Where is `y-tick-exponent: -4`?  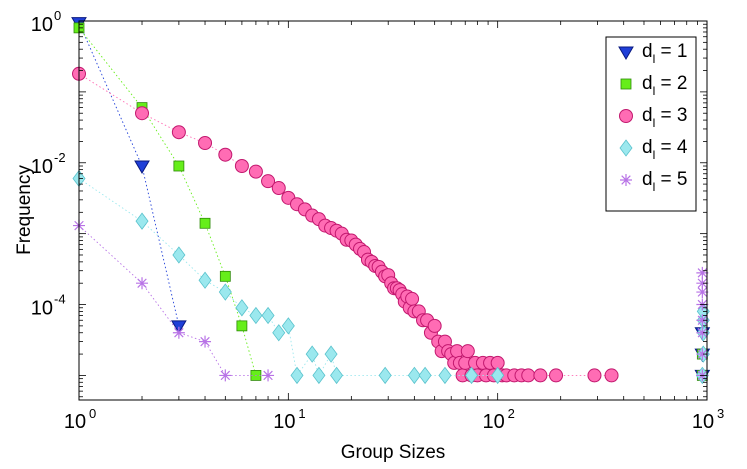
y-tick-exponent: -4 is located at coordinates (60, 299).